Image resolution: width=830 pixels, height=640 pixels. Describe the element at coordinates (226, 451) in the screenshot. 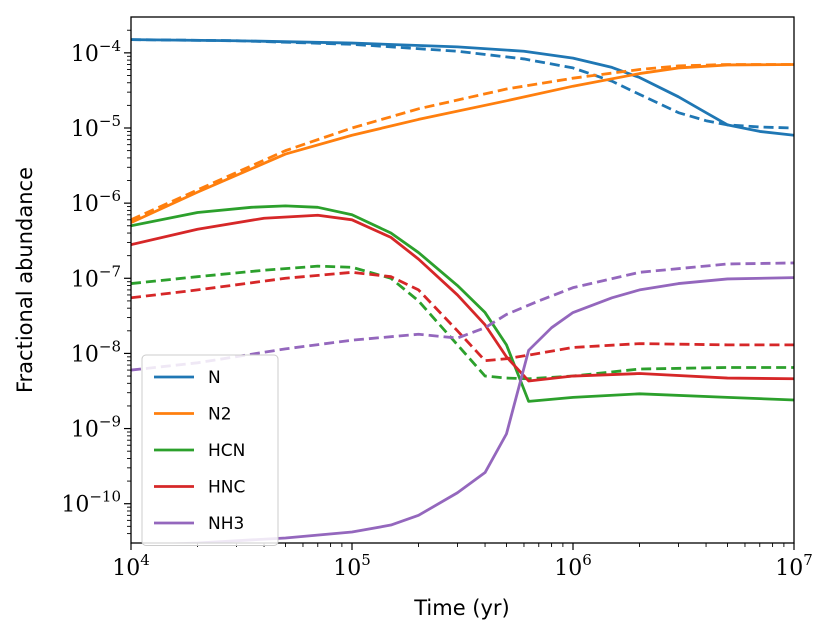

I see `legend-label-hcn: HCN` at that location.